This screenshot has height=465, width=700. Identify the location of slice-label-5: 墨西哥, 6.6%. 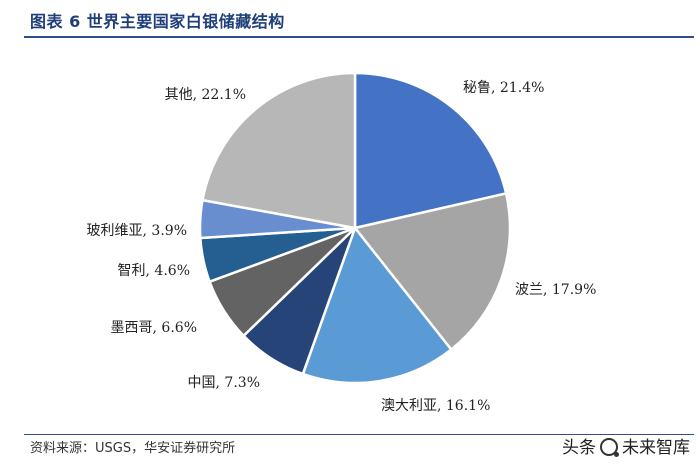
(154, 328).